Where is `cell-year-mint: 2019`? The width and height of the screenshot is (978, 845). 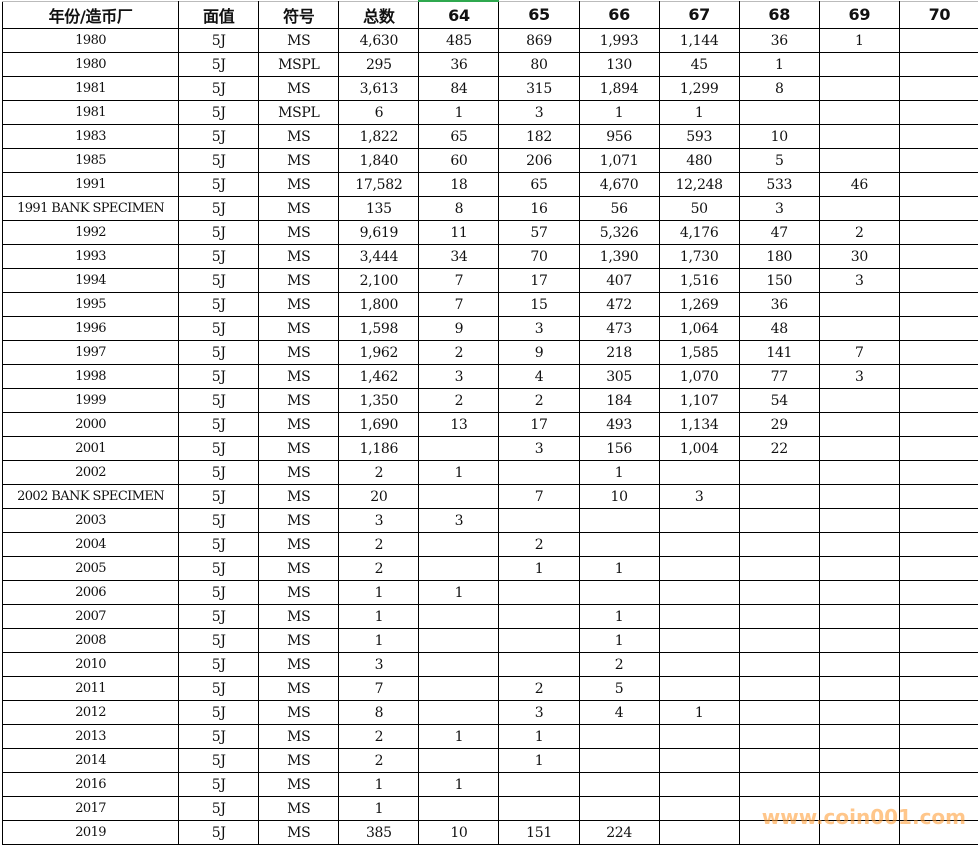 cell-year-mint: 2019 is located at coordinates (91, 833).